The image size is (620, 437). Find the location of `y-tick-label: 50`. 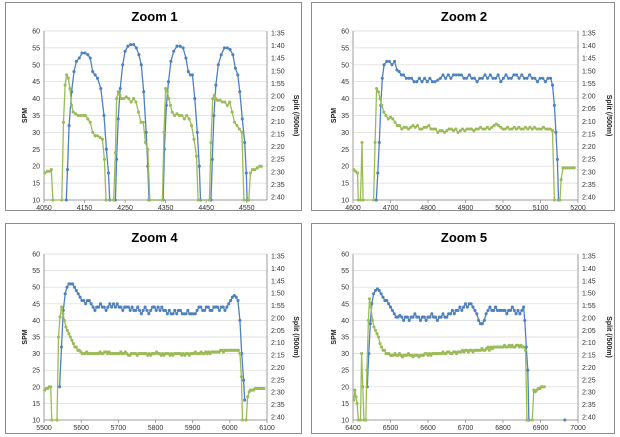

y-tick-label: 50 is located at coordinates (345, 65).